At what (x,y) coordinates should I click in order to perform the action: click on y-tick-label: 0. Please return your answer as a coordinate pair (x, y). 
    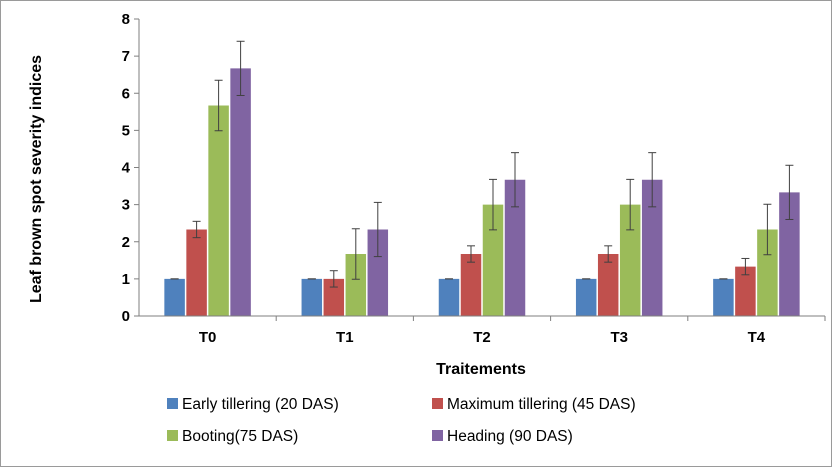
    Looking at the image, I should click on (126, 316).